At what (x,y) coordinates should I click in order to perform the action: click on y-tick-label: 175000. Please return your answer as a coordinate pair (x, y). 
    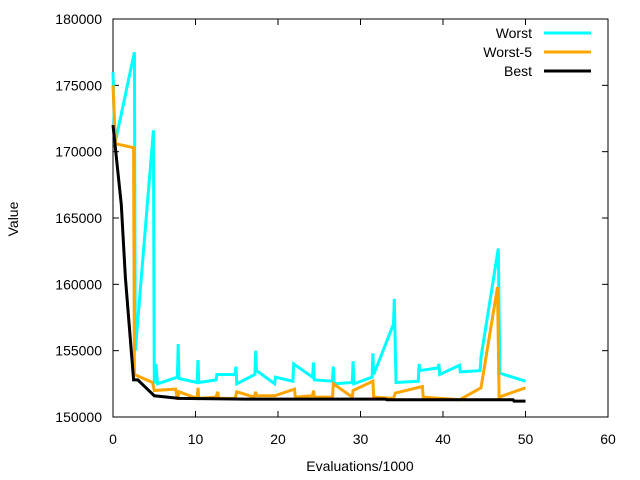
    Looking at the image, I should click on (78, 85).